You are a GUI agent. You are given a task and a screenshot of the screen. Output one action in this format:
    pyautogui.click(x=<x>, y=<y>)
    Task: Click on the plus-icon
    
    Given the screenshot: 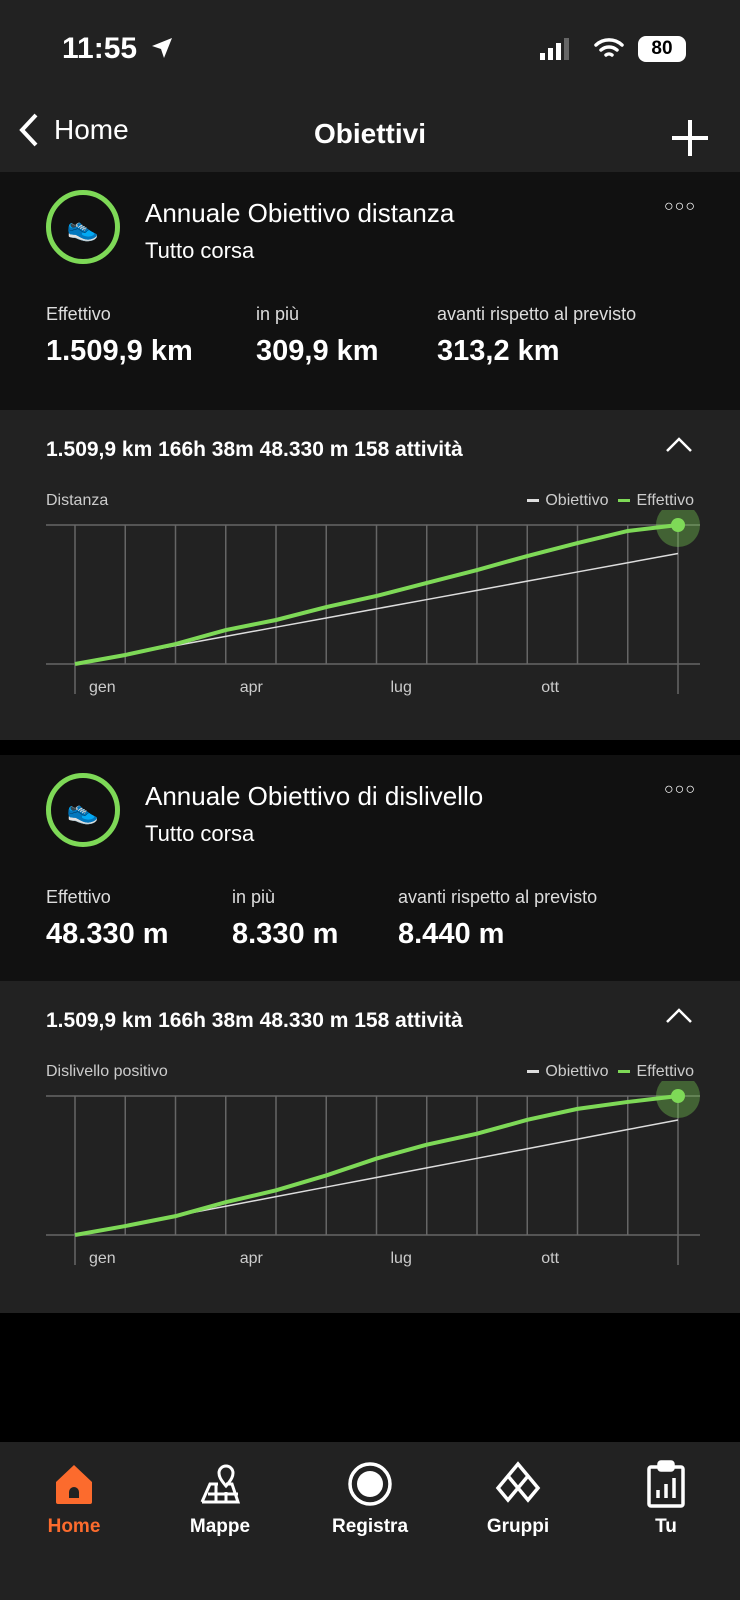 What is the action you would take?
    pyautogui.click(x=690, y=138)
    